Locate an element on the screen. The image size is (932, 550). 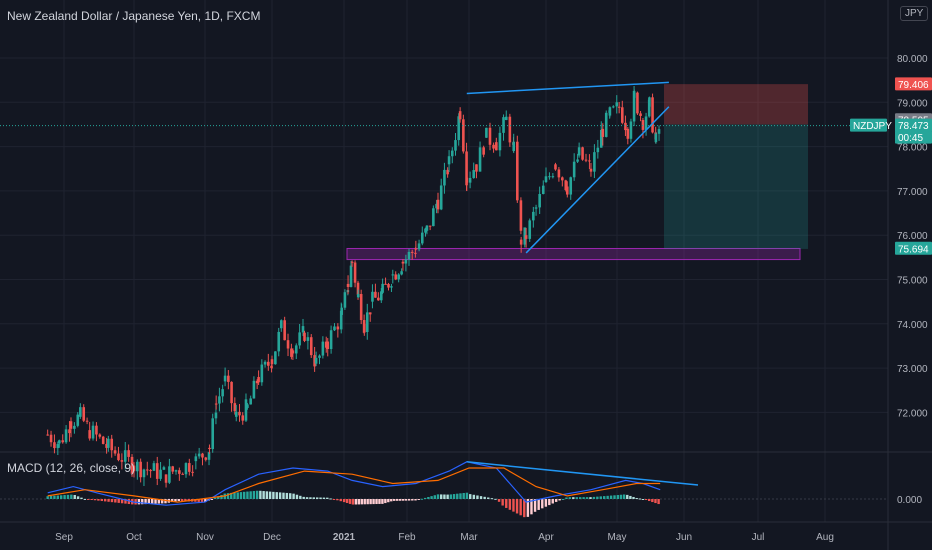
rising-trendline is located at coordinates (597, 180).